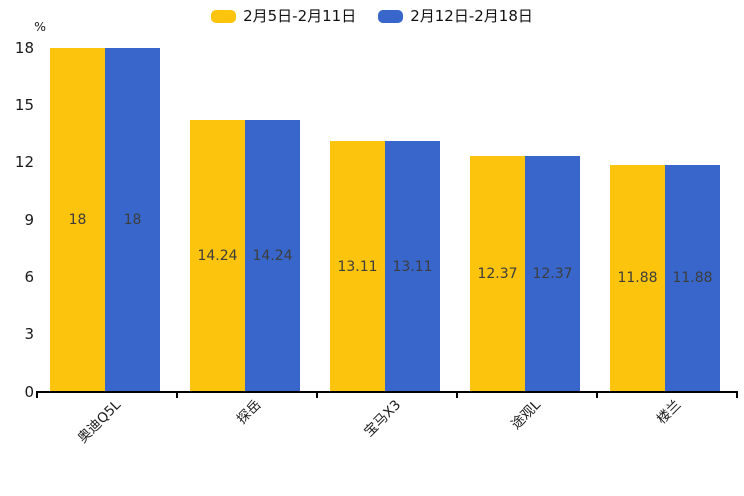 This screenshot has width=744, height=496. I want to click on y-tick-label: 0, so click(29, 391).